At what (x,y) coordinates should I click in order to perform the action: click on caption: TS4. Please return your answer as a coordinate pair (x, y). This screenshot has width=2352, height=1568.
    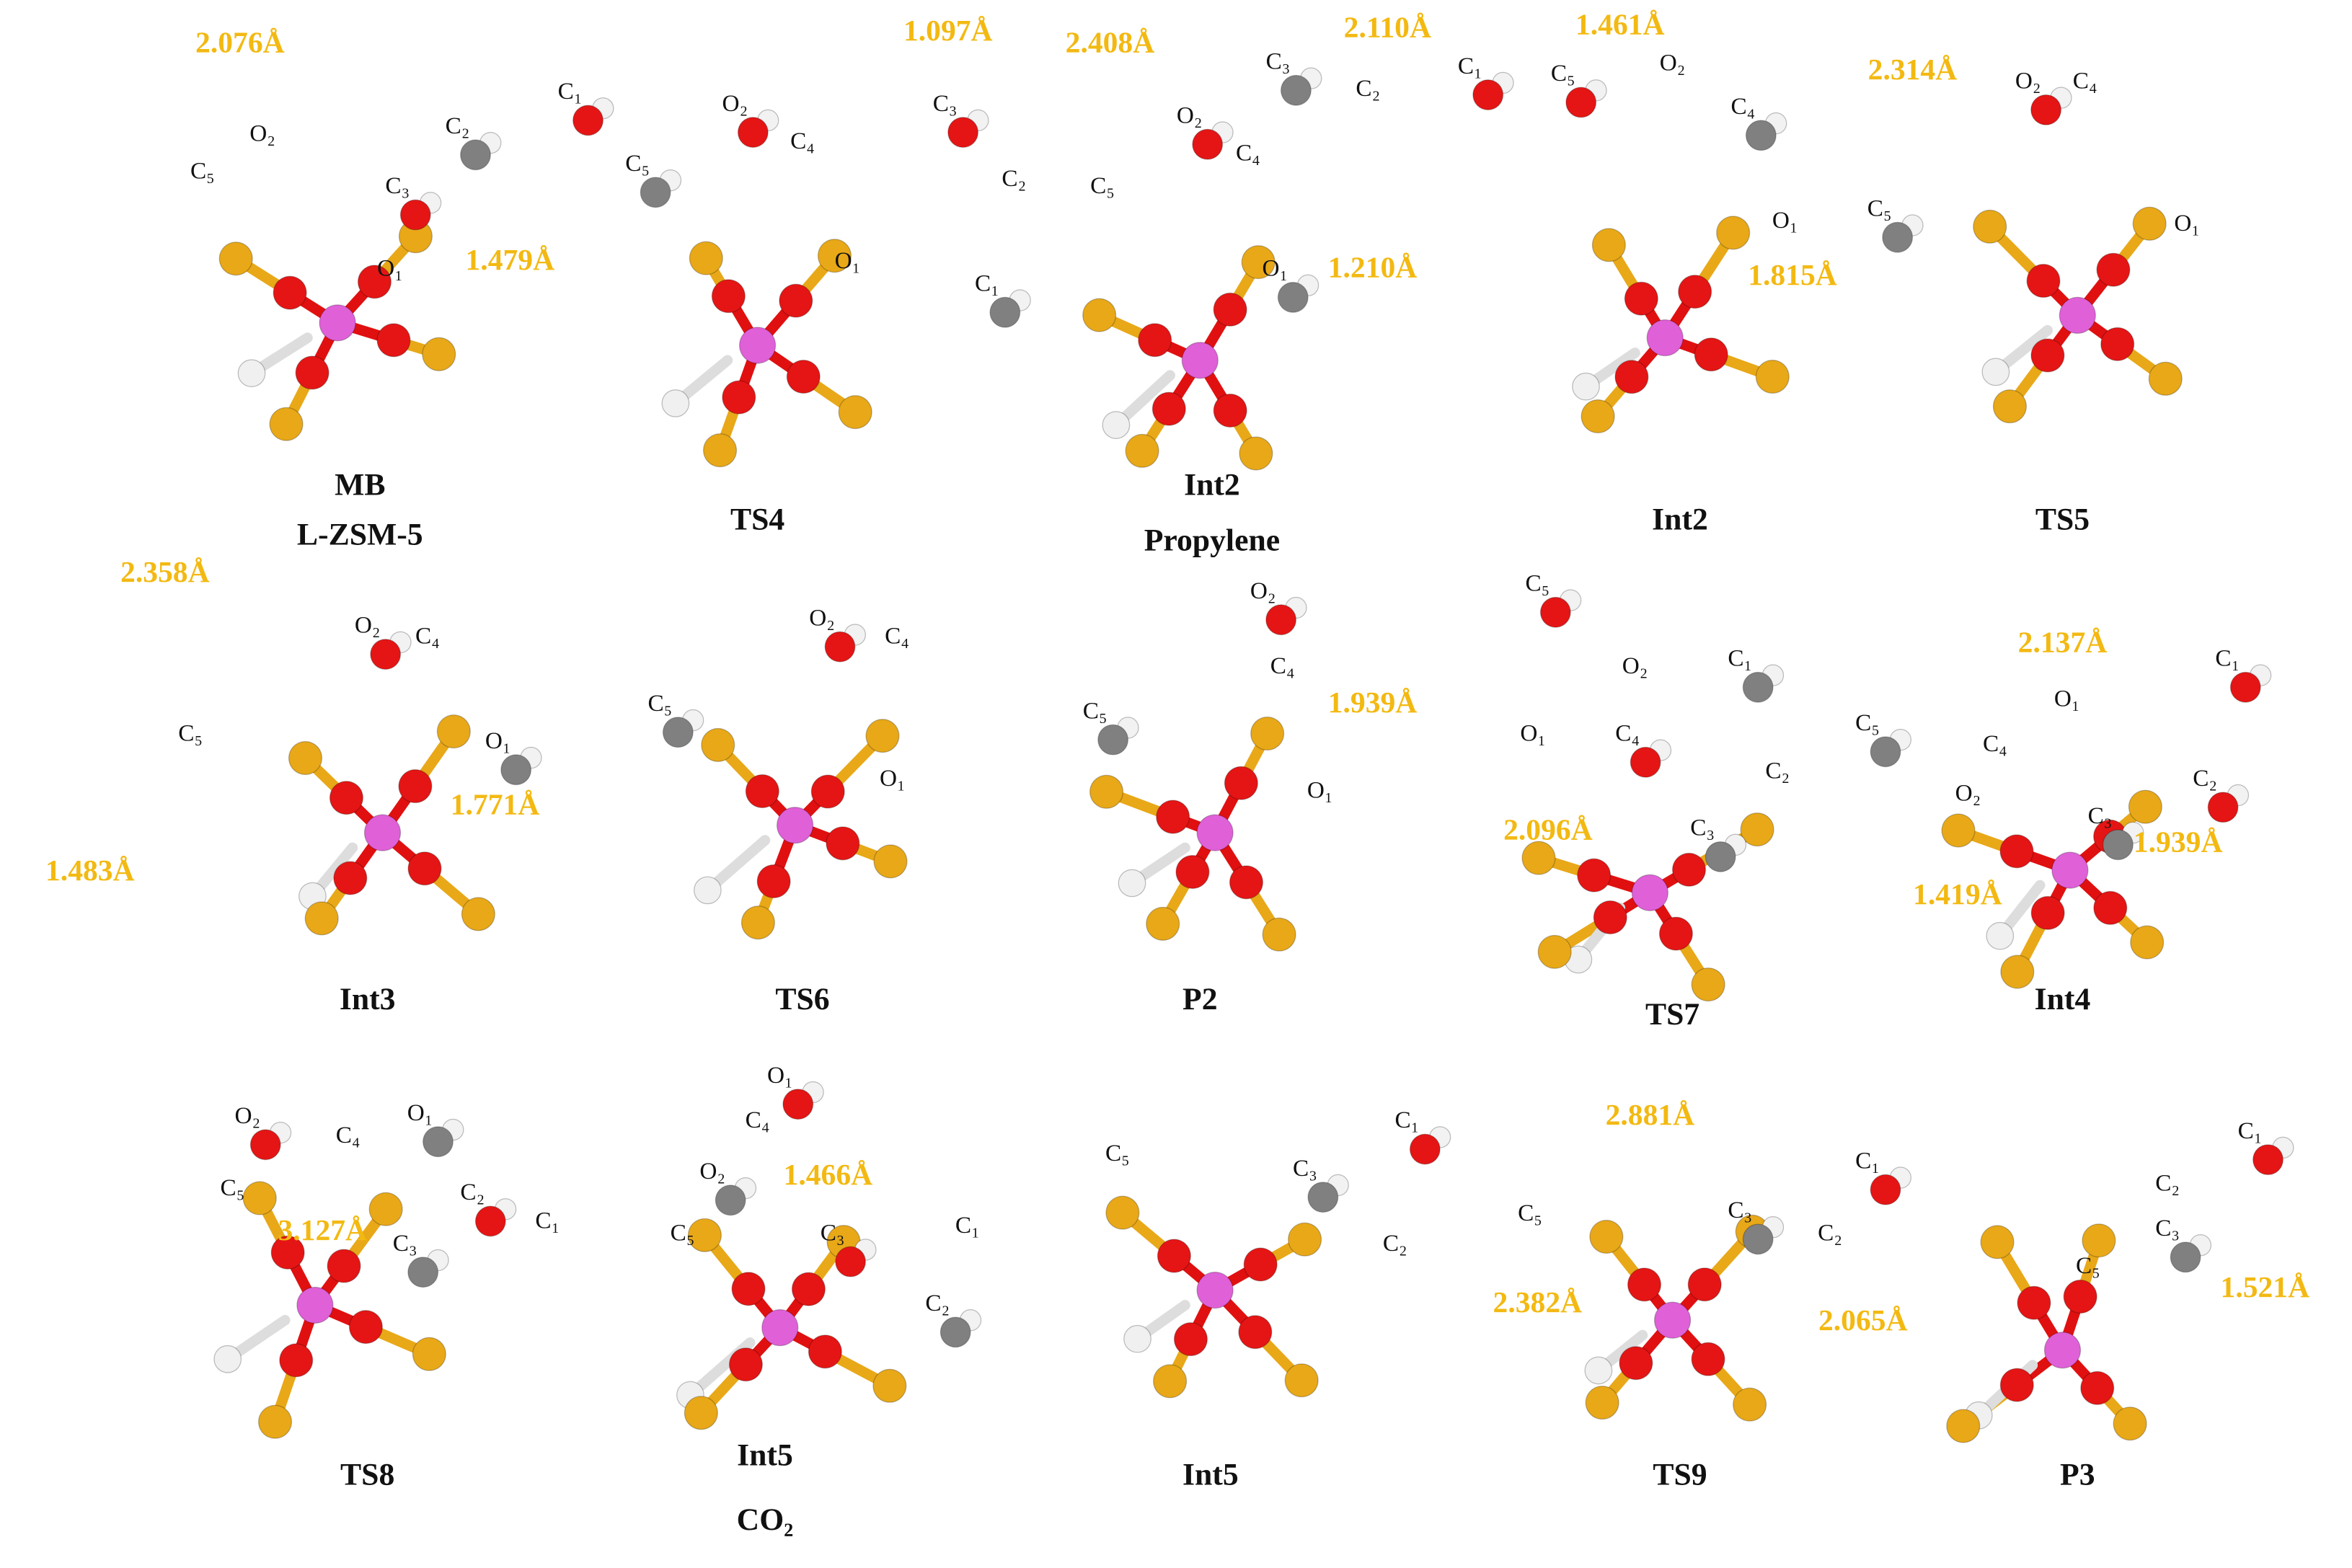
    Looking at the image, I should click on (757, 519).